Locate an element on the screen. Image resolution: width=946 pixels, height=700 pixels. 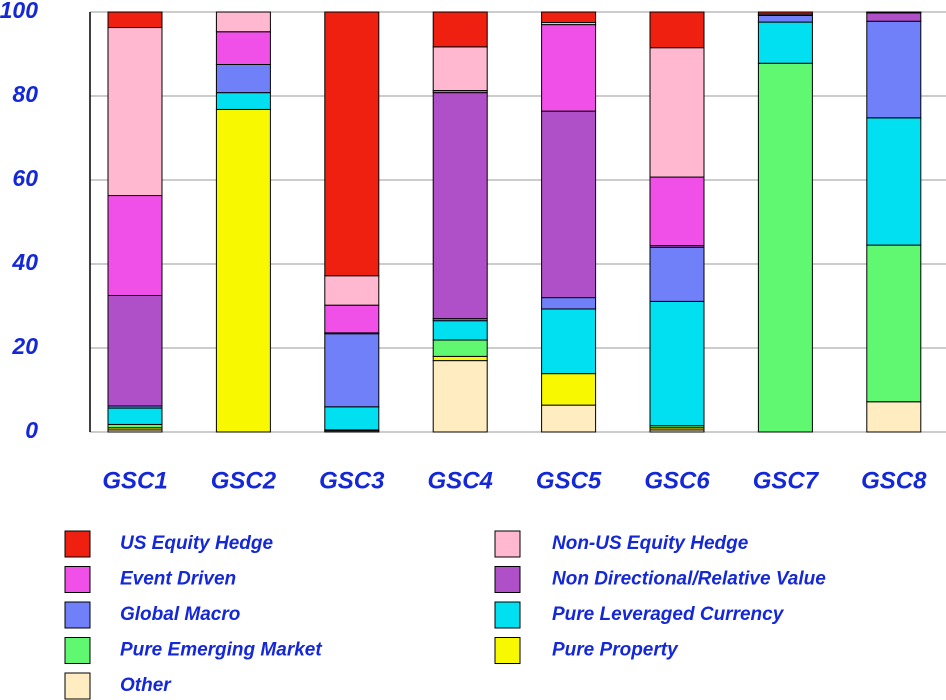
y-tick-label: 0 is located at coordinates (31, 430).